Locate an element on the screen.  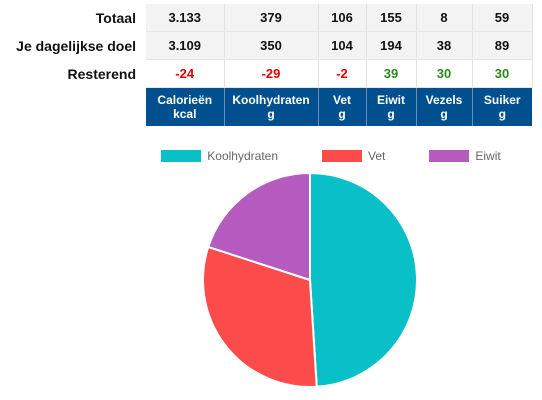
legend-label-protein: Eiwit is located at coordinates (488, 156).